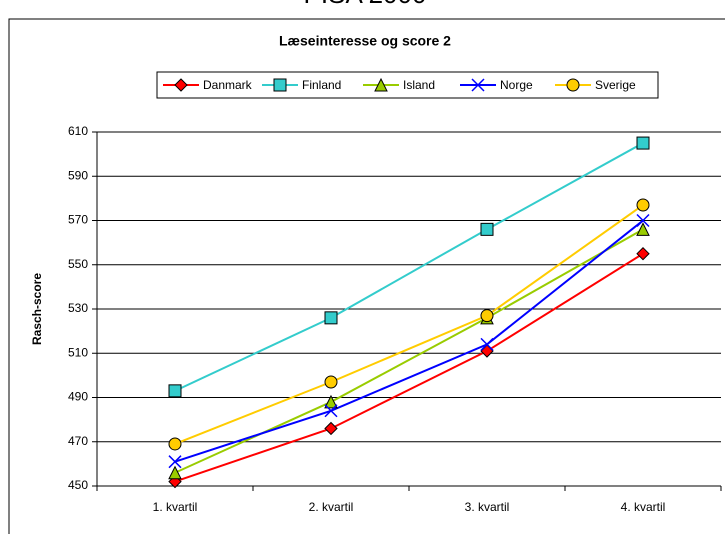  Describe the element at coordinates (331, 507) in the screenshot. I see `x-tick-label: 2. kvartil` at that location.